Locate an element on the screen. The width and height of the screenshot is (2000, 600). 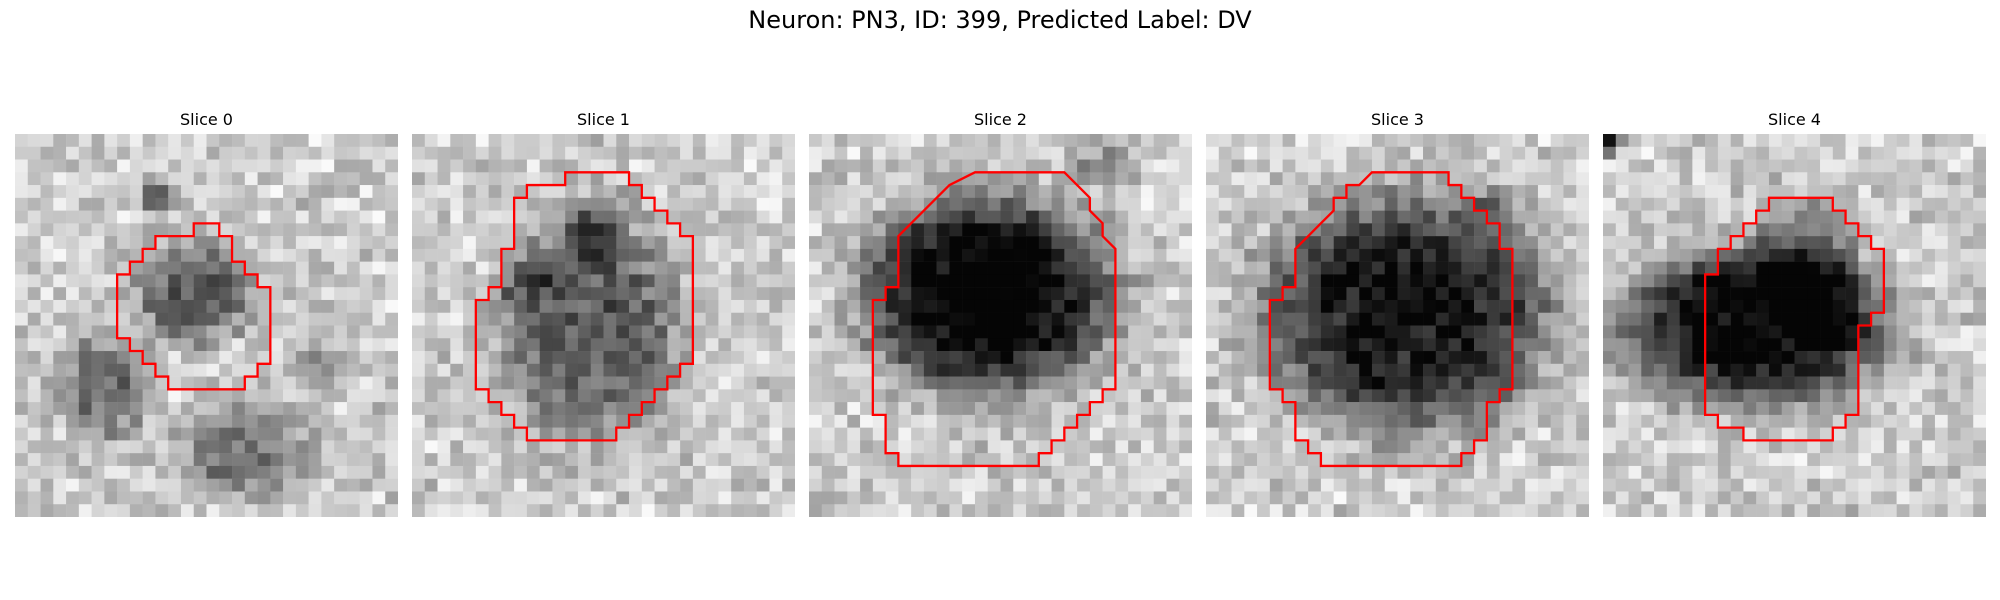
slice-title-0: Slice 0 is located at coordinates (206, 119).